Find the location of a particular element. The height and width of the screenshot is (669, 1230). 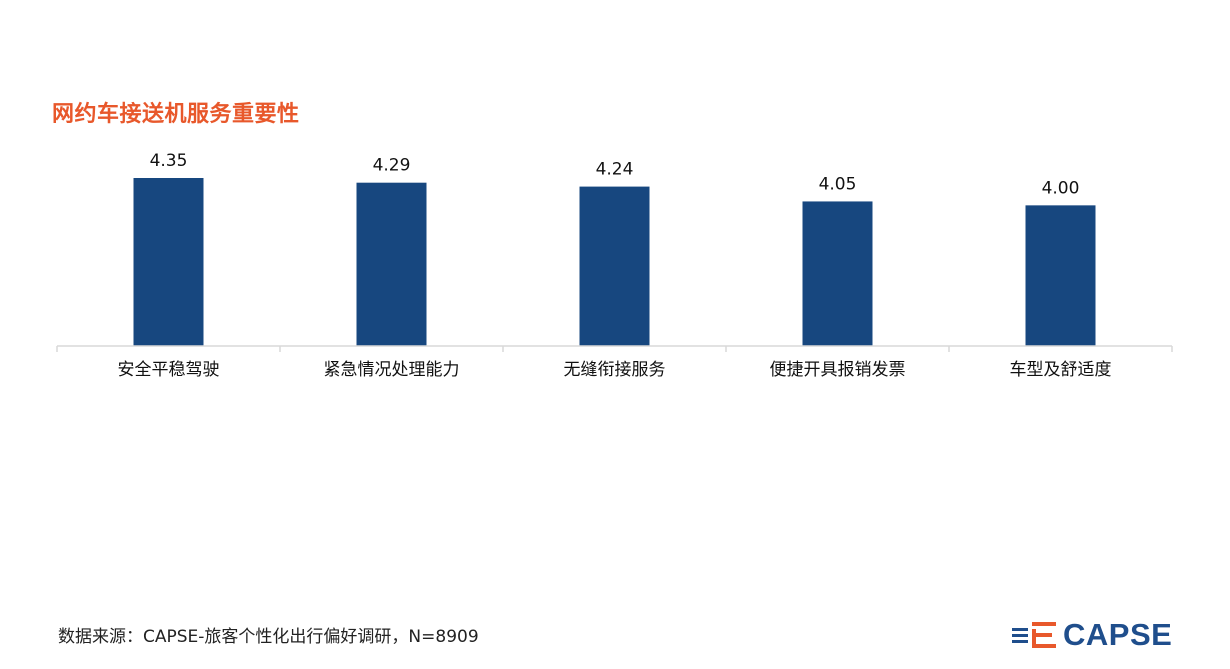

x-axis-category-label: 便捷开具报销发票 is located at coordinates (838, 370).